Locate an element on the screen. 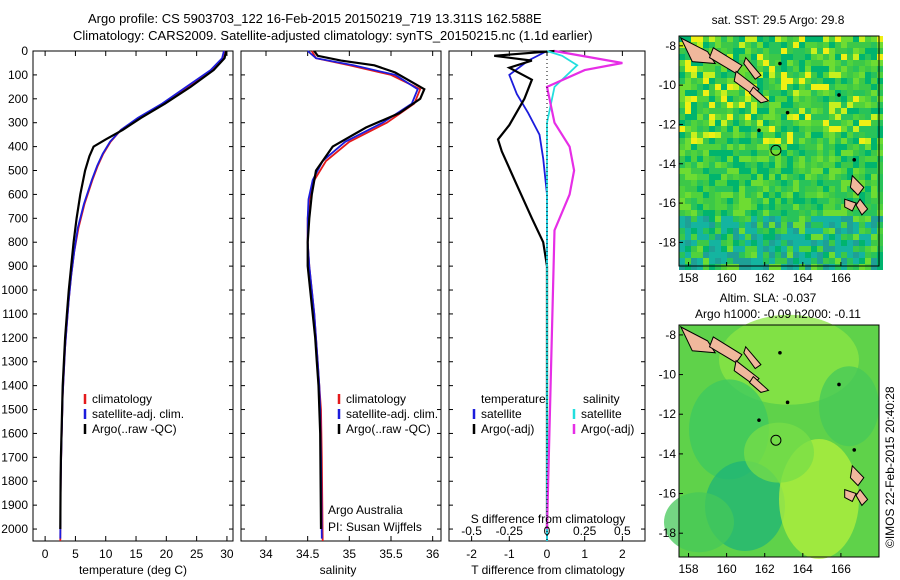  series-line-salinity-satellite is located at coordinates (562, 295).